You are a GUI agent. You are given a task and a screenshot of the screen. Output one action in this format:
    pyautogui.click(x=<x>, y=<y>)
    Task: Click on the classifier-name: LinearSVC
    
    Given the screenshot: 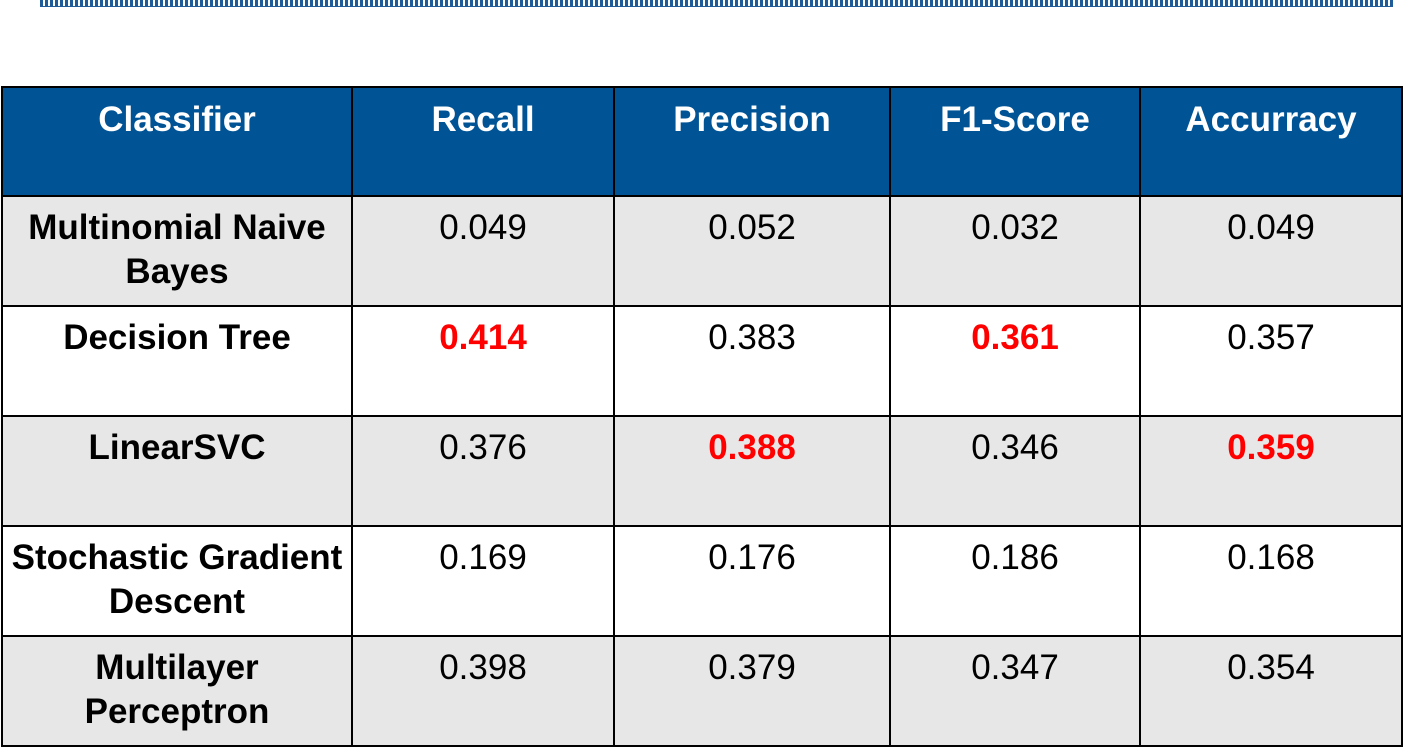 What is the action you would take?
    pyautogui.click(x=177, y=471)
    